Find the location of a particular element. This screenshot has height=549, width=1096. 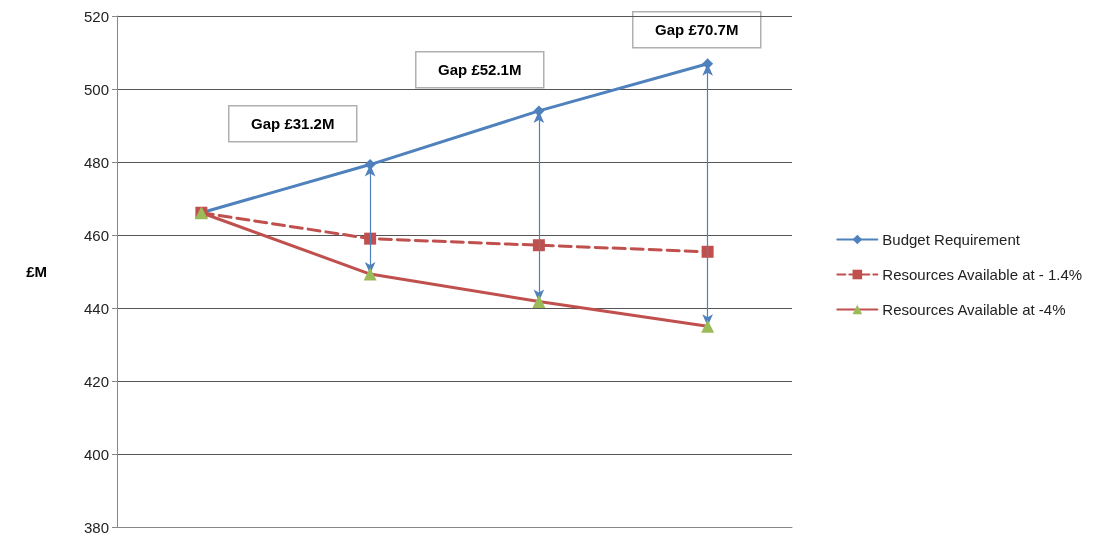

annotation: Gap £70.7M is located at coordinates (697, 30).